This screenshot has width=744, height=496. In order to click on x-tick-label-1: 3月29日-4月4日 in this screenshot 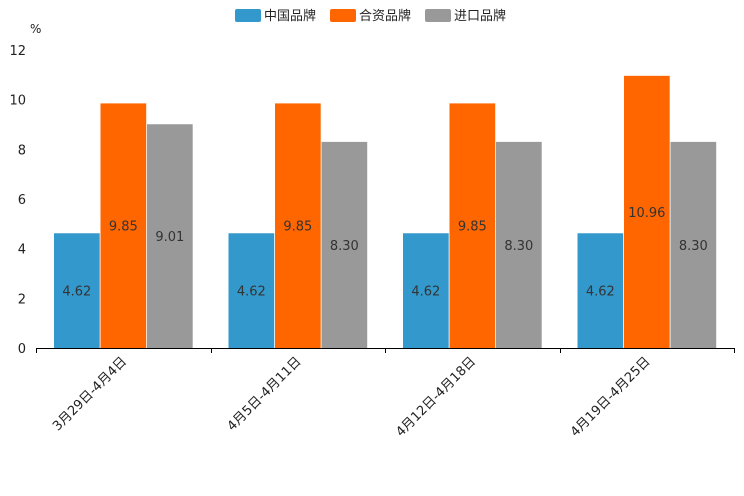, I will do `click(90, 394)`.